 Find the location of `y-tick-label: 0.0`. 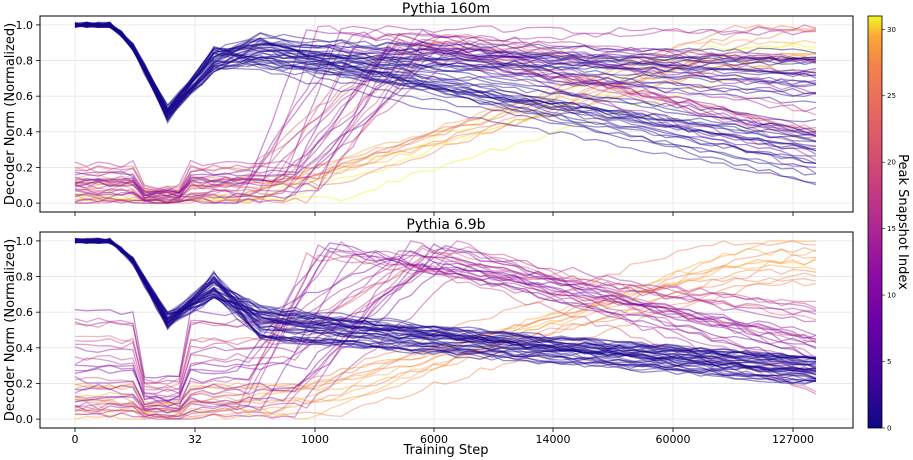

y-tick-label: 0.0 is located at coordinates (25, 419).